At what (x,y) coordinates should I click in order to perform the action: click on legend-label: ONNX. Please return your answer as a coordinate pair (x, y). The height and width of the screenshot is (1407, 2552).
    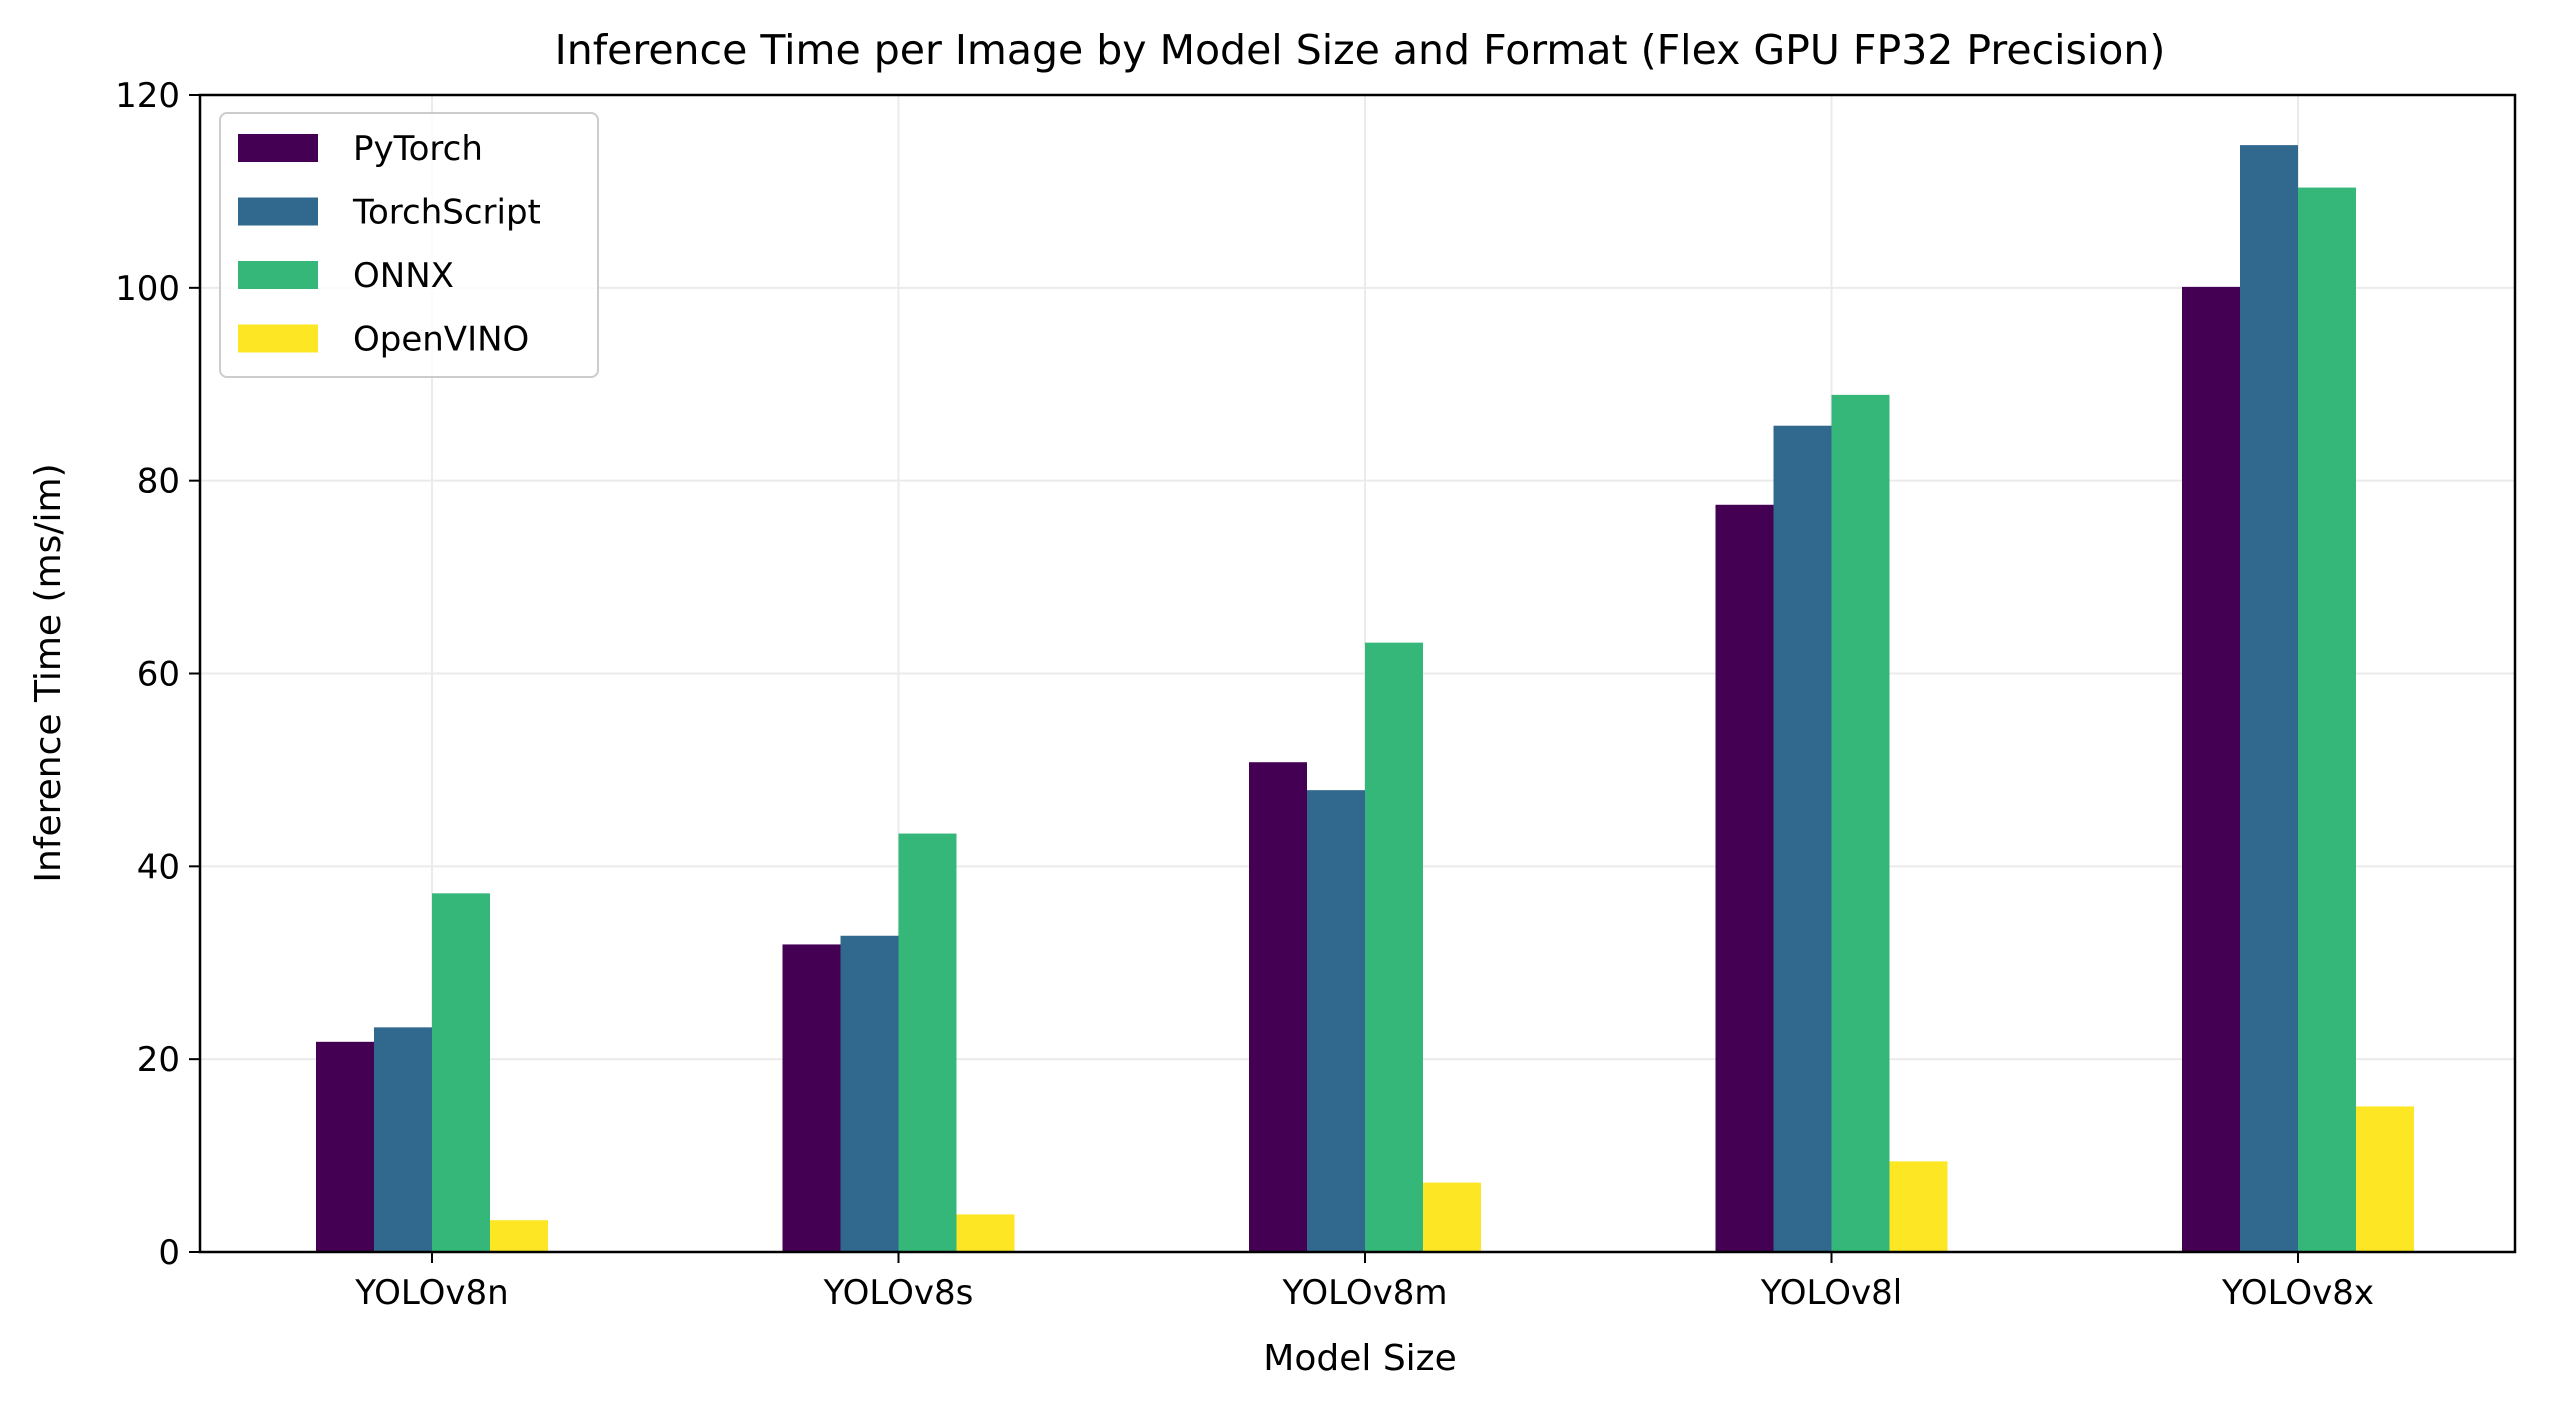
    Looking at the image, I should click on (403, 276).